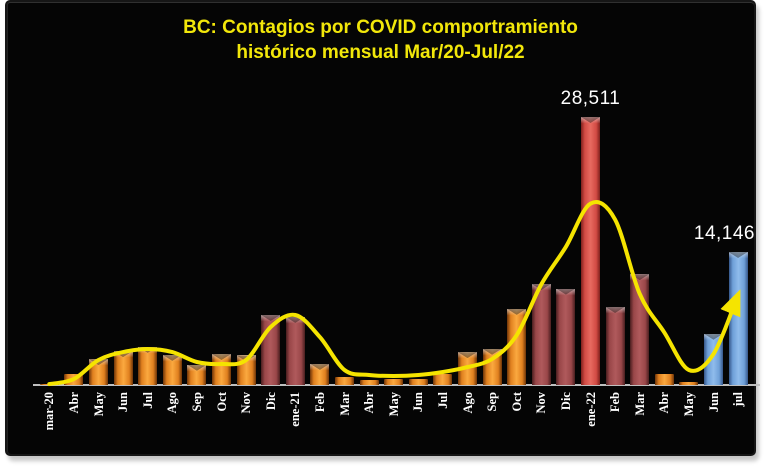 The width and height of the screenshot is (771, 471). I want to click on callout-14146: 14,146, so click(724, 234).